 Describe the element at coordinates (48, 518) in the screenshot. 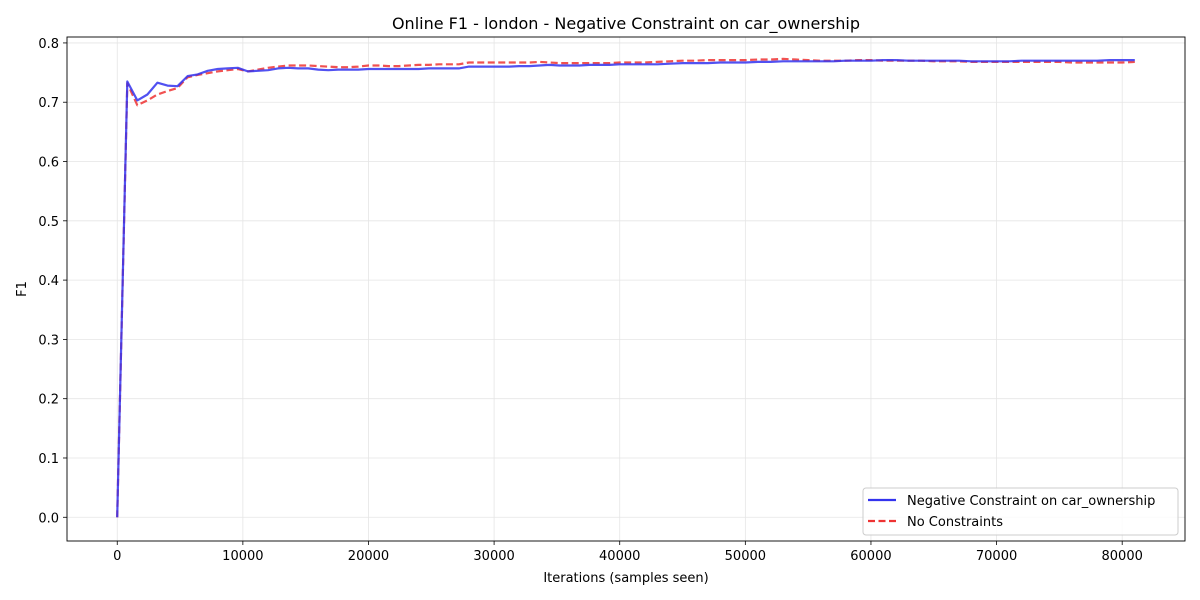

I see `y-tick-label: 0.0` at that location.